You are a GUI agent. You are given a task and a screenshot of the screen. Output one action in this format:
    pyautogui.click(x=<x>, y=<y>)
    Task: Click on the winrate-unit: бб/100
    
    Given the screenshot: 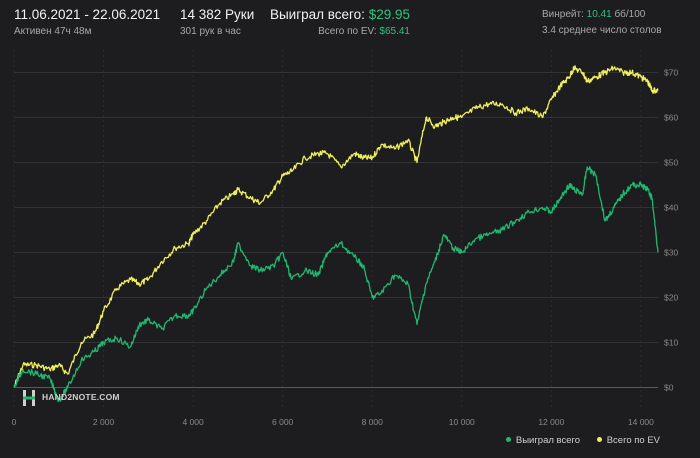 What is the action you would take?
    pyautogui.click(x=630, y=14)
    